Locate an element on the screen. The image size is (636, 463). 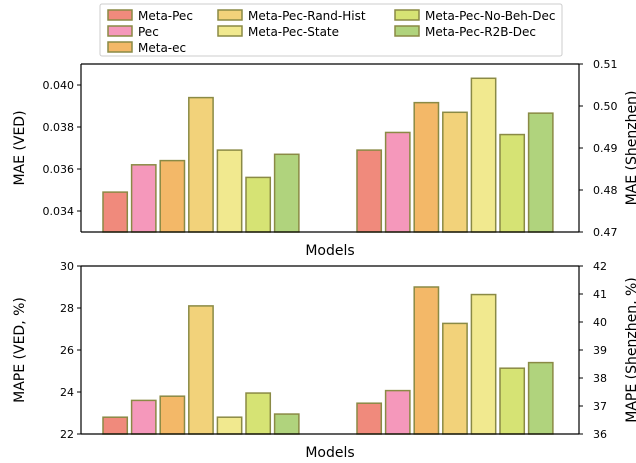
legend-label: Meta-Pec is located at coordinates (165, 16).